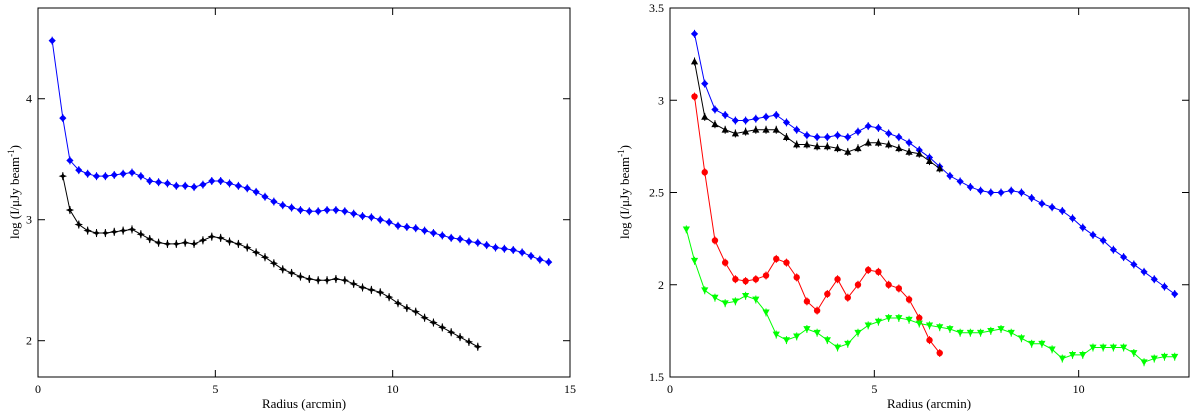 The width and height of the screenshot is (1200, 414). Describe the element at coordinates (1079, 389) in the screenshot. I see `x-tick-label: 10` at that location.